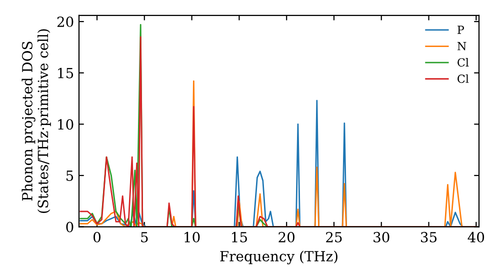  What do you see at coordinates (66, 124) in the screenshot?
I see `y-tick-label: 10` at bounding box center [66, 124].